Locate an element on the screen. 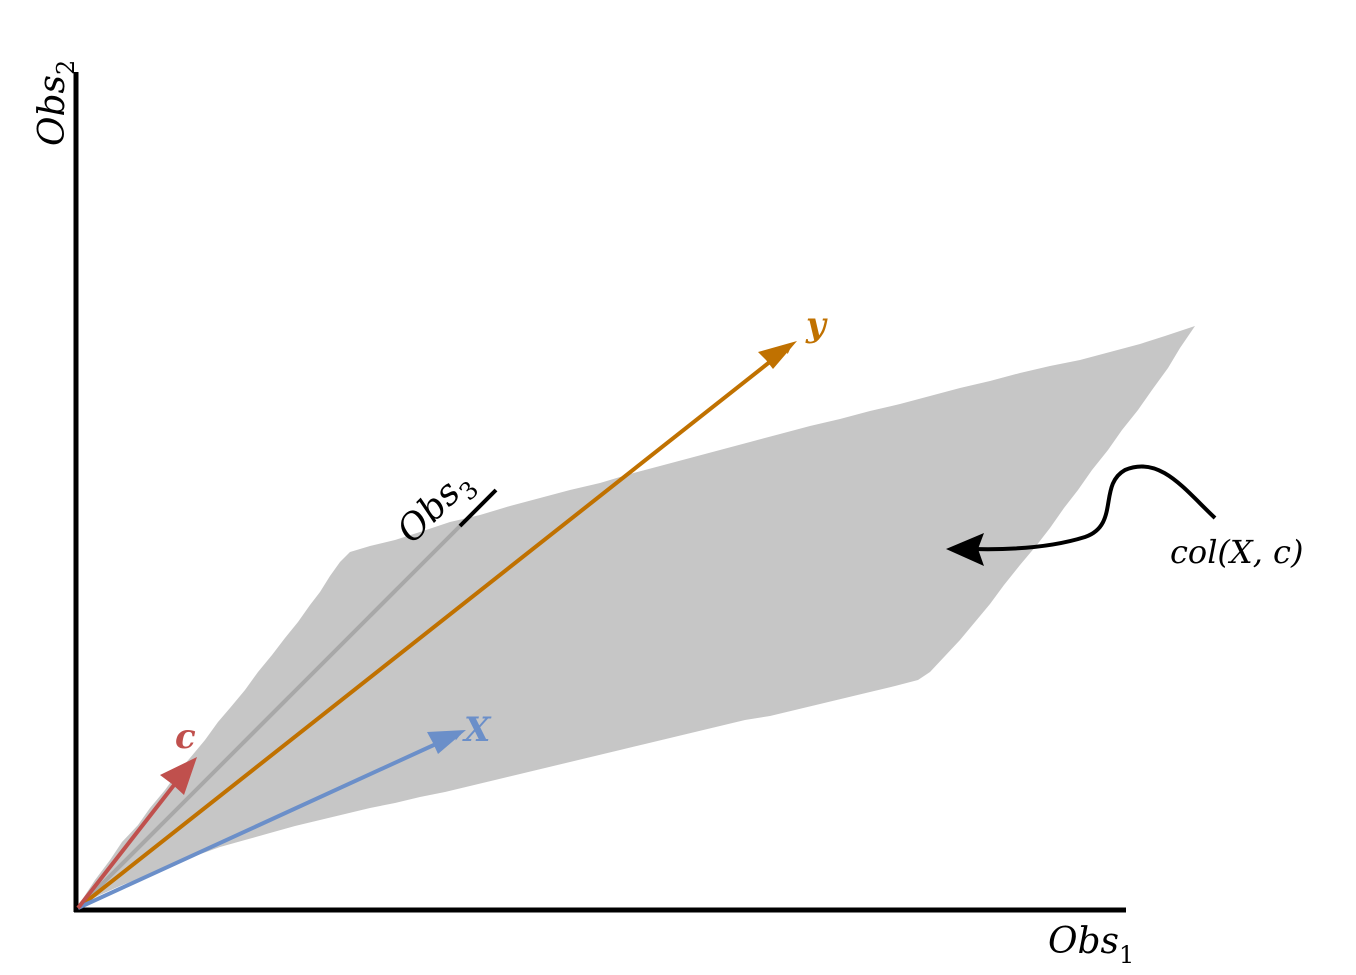 This screenshot has width=1356, height=975. vector-x-arrowhead is located at coordinates (446, 742).